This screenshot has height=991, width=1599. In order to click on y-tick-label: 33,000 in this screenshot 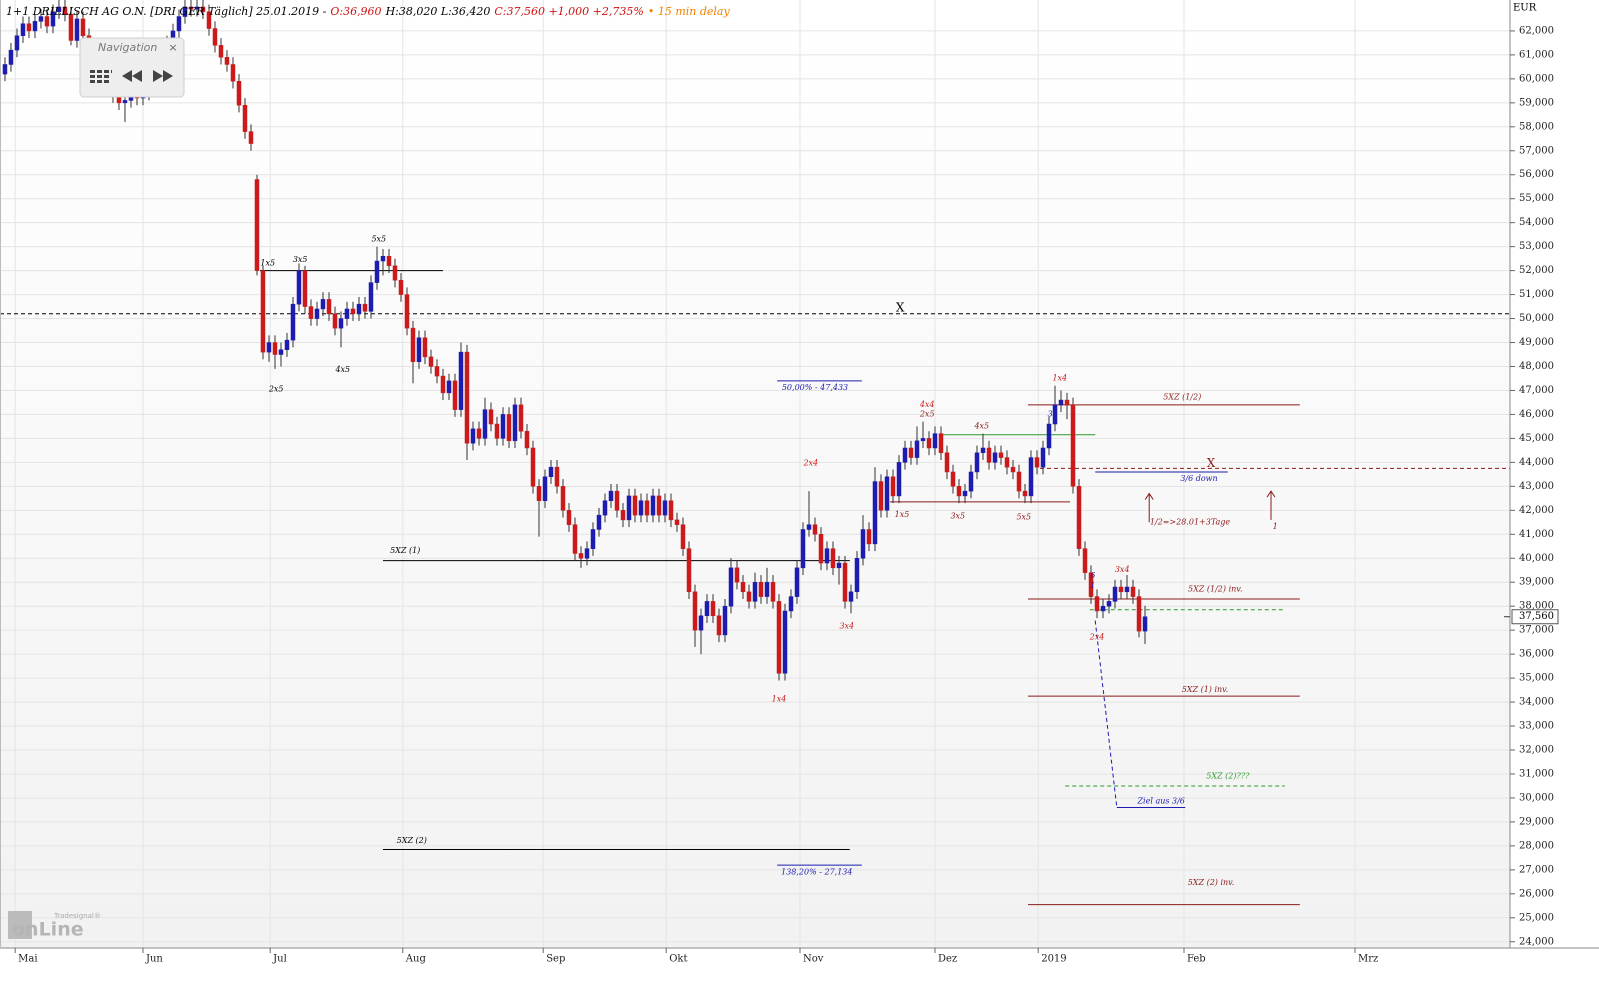, I will do `click(1536, 726)`.